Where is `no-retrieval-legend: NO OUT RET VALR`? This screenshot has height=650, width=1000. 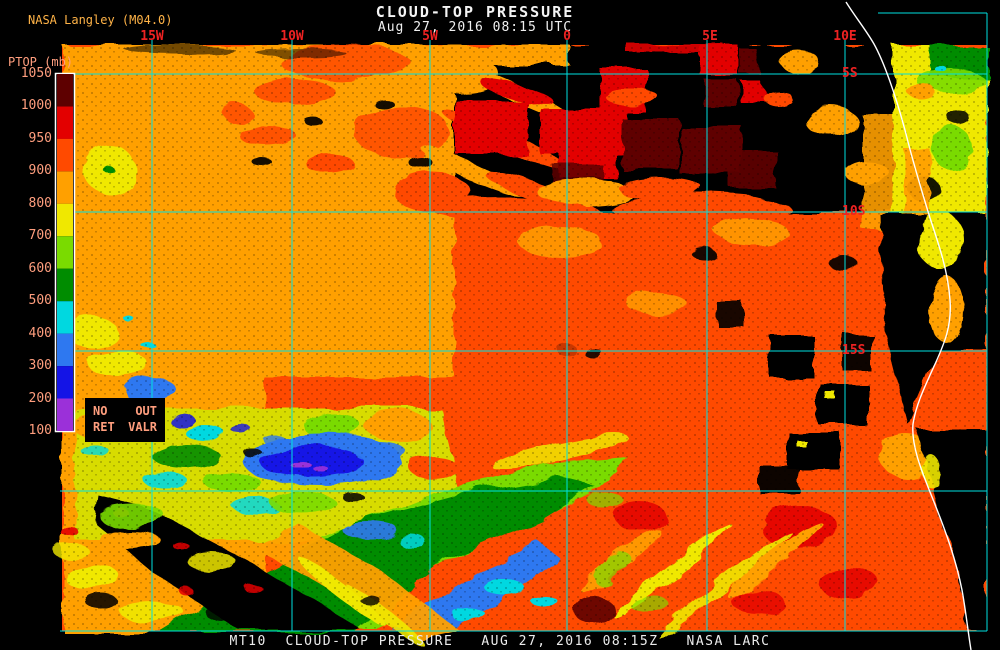
no-retrieval-legend: NO OUT RET VALR is located at coordinates (125, 420).